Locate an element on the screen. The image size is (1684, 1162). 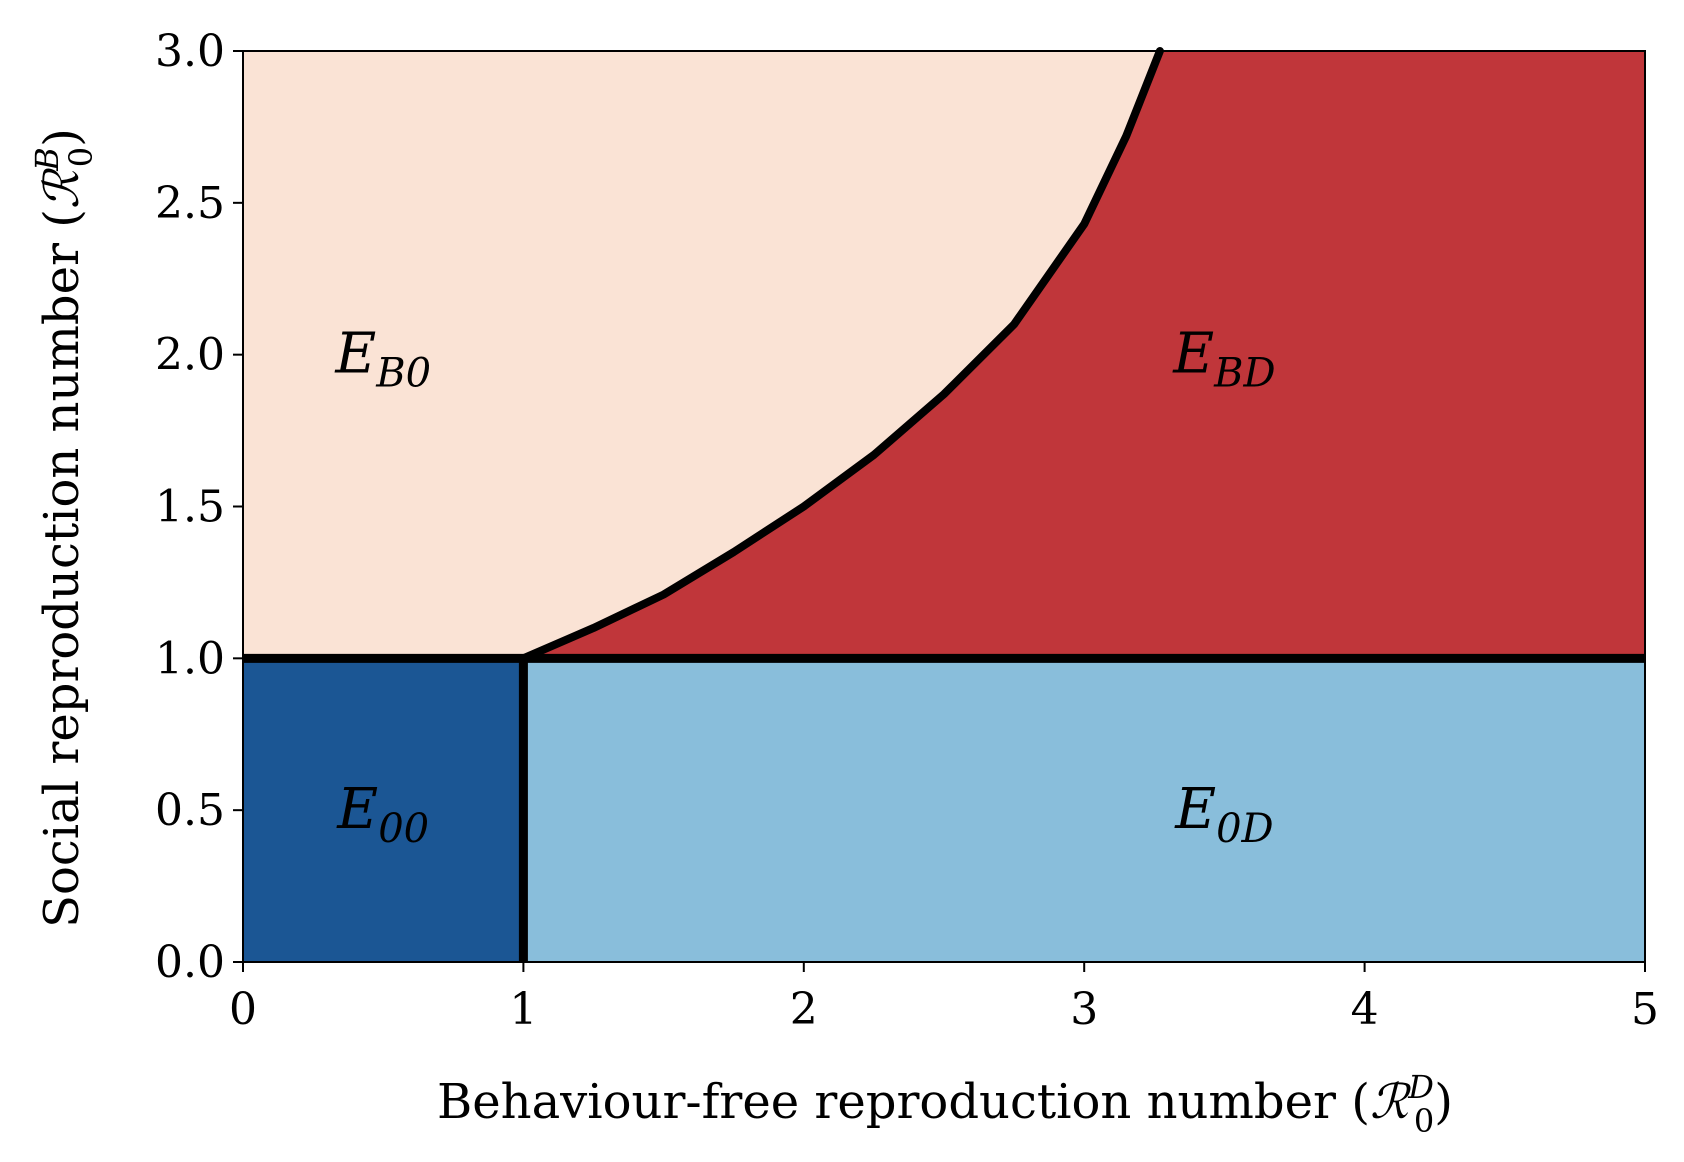
x-axis-label-text: Behaviour-free reproduction number ( is located at coordinates (903, 1102).